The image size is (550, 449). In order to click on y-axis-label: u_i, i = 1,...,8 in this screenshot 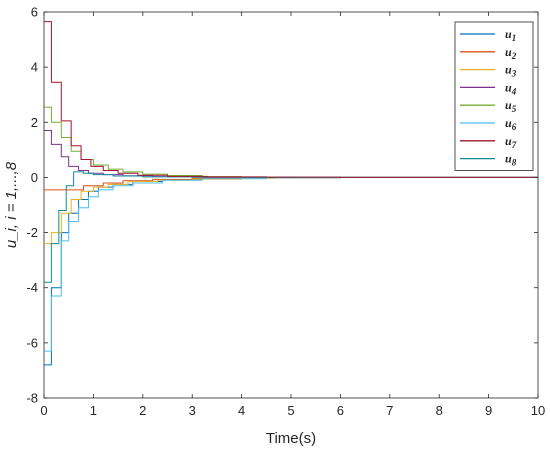, I will do `click(11, 204)`.